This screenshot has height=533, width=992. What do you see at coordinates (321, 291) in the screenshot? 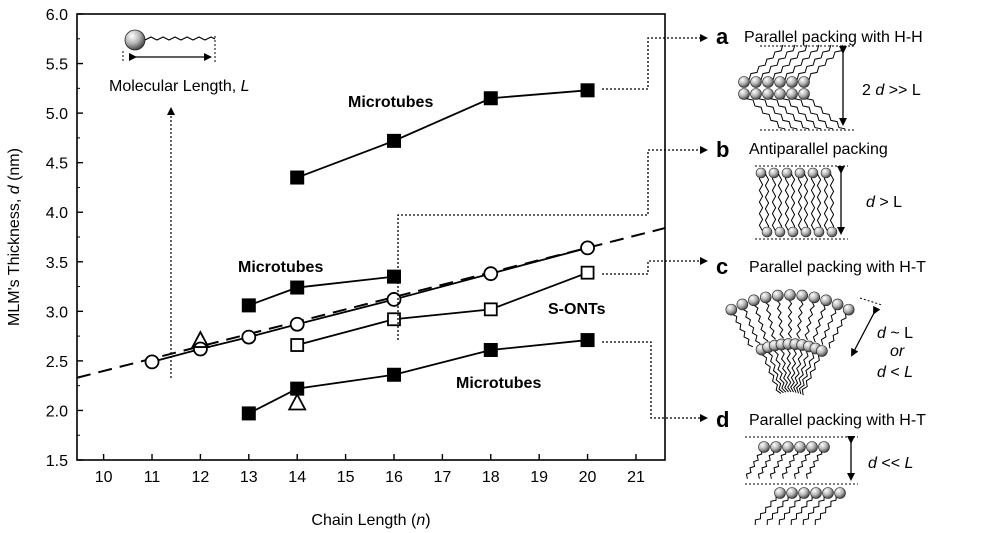
I see `microtubes-middle-line` at bounding box center [321, 291].